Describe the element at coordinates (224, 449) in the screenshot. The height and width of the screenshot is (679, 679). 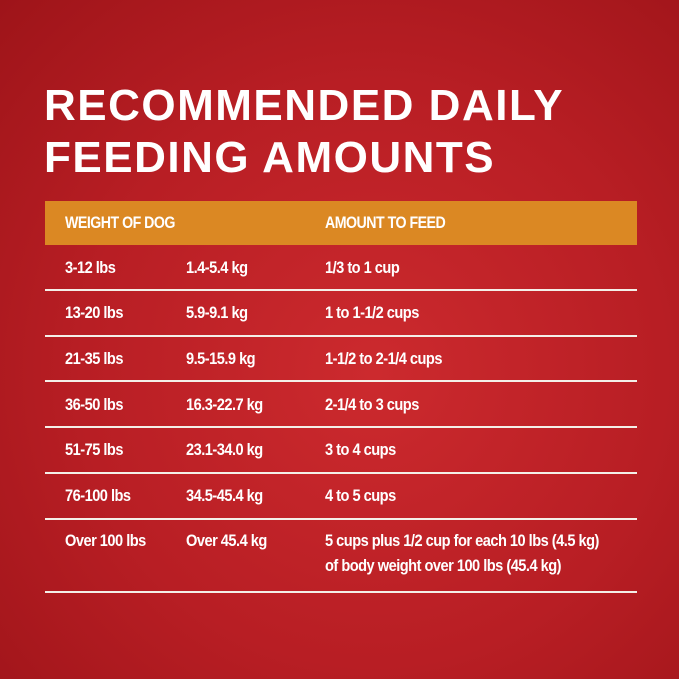
I see `weight-kg: 23.1-34.0 kg` at that location.